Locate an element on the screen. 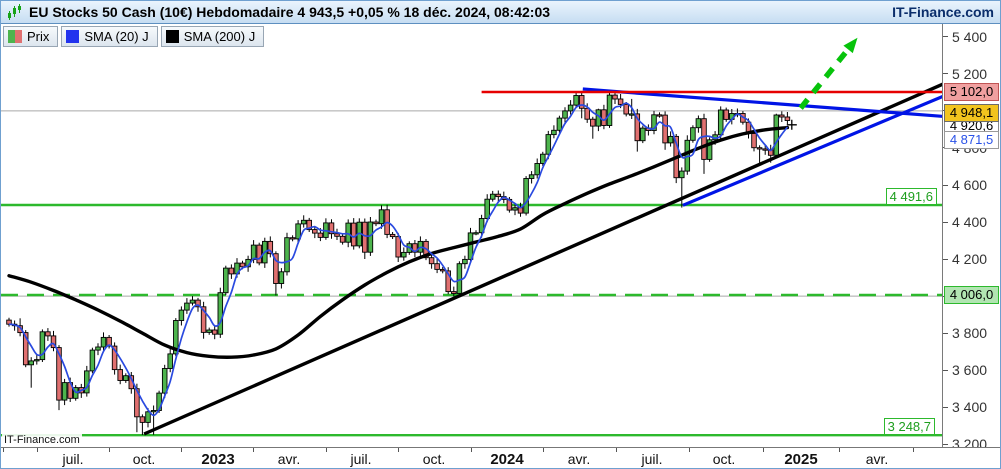 The height and width of the screenshot is (469, 1001). x-axis-label: 2025 is located at coordinates (801, 459).